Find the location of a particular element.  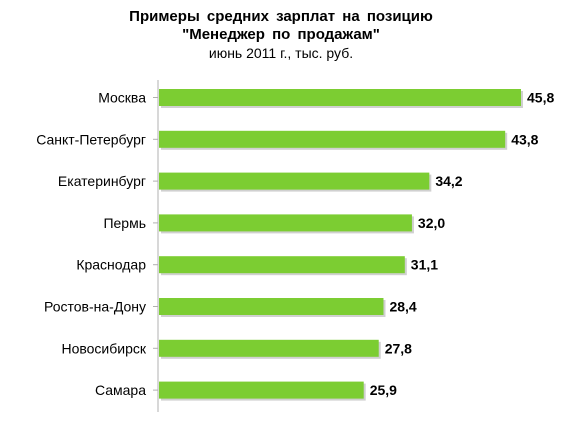

data-label: 45,8 is located at coordinates (540, 98).